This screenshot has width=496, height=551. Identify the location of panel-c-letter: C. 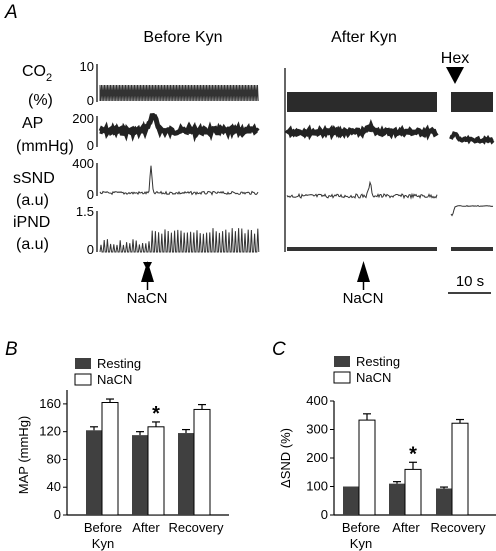
(279, 349).